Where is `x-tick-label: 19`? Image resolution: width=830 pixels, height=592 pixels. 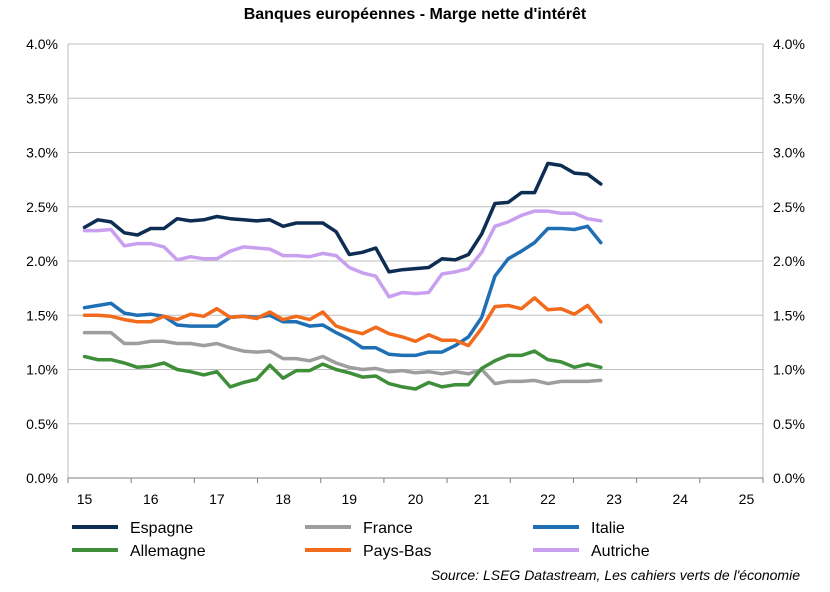
x-tick-label: 19 is located at coordinates (350, 499).